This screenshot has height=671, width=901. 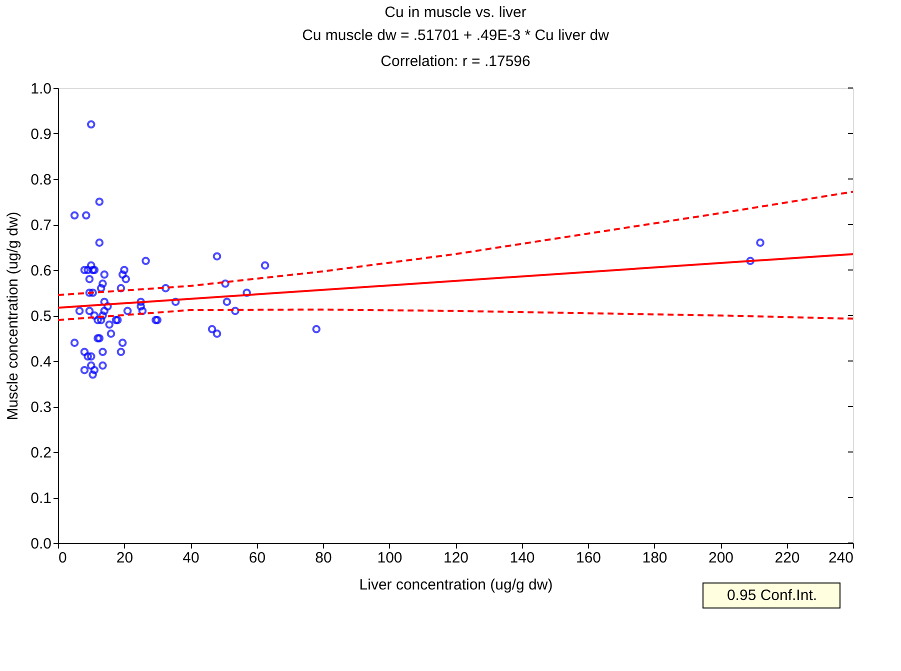 I want to click on chart-title: Cu in muscle vs. liver, so click(x=455, y=12).